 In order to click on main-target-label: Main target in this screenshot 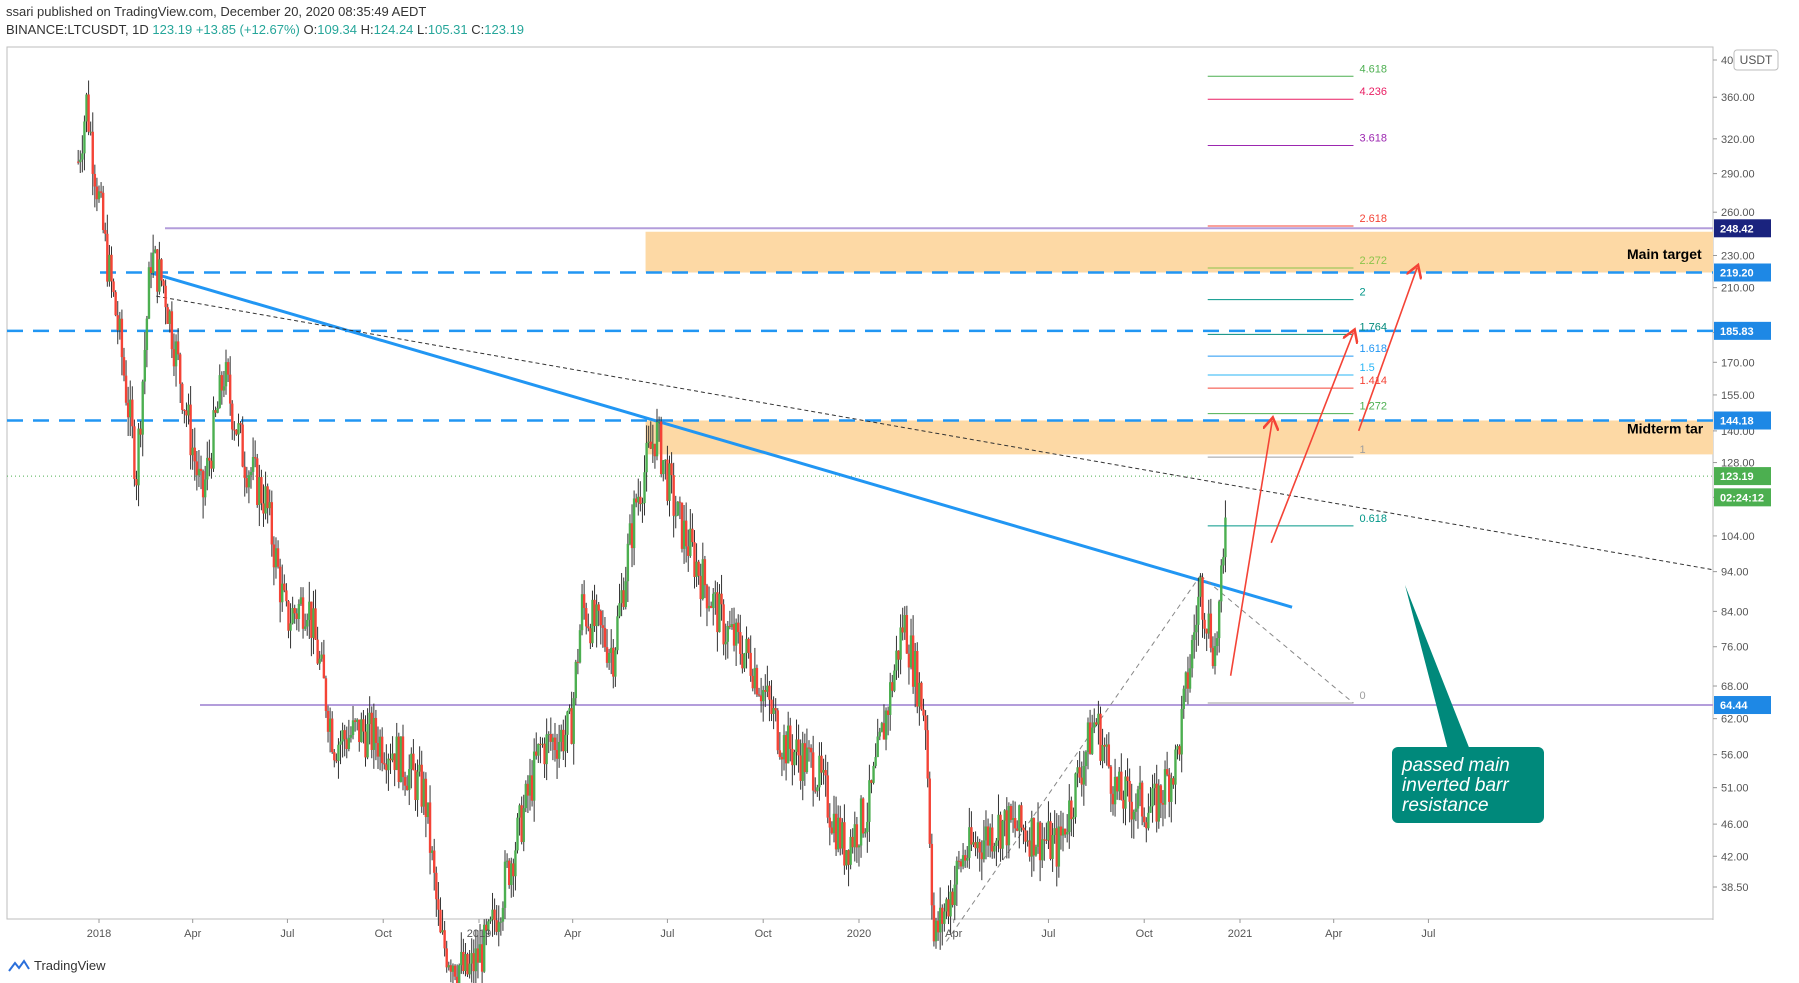, I will do `click(1664, 254)`.